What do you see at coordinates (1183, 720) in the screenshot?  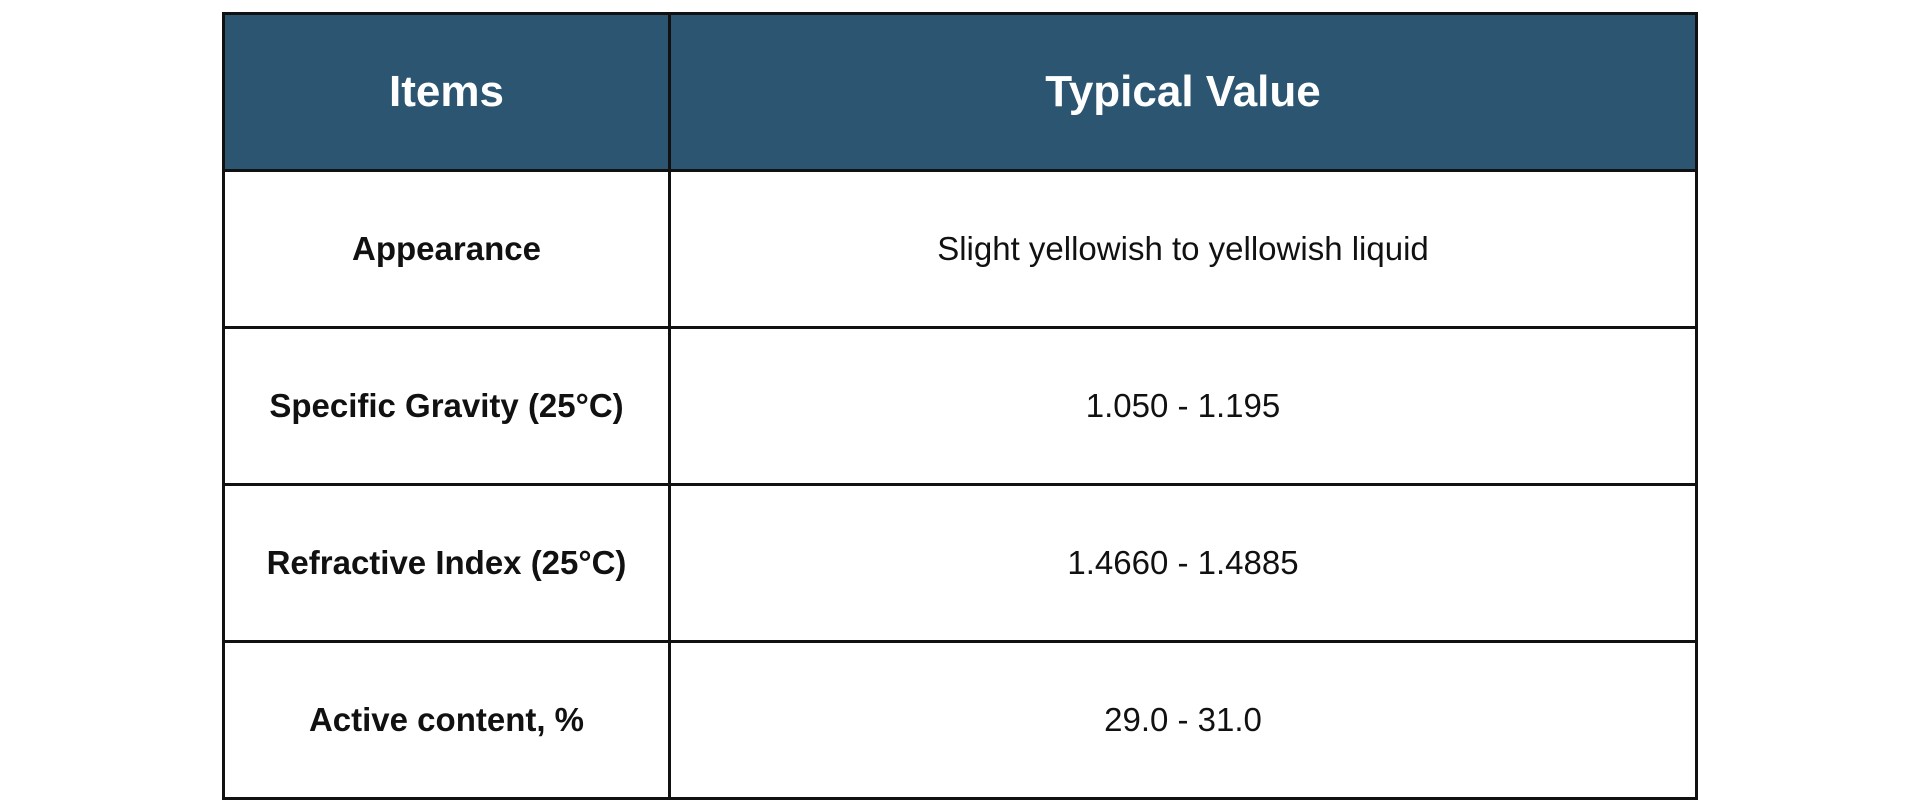 I see `value-cell: 29.0 - 31.0` at bounding box center [1183, 720].